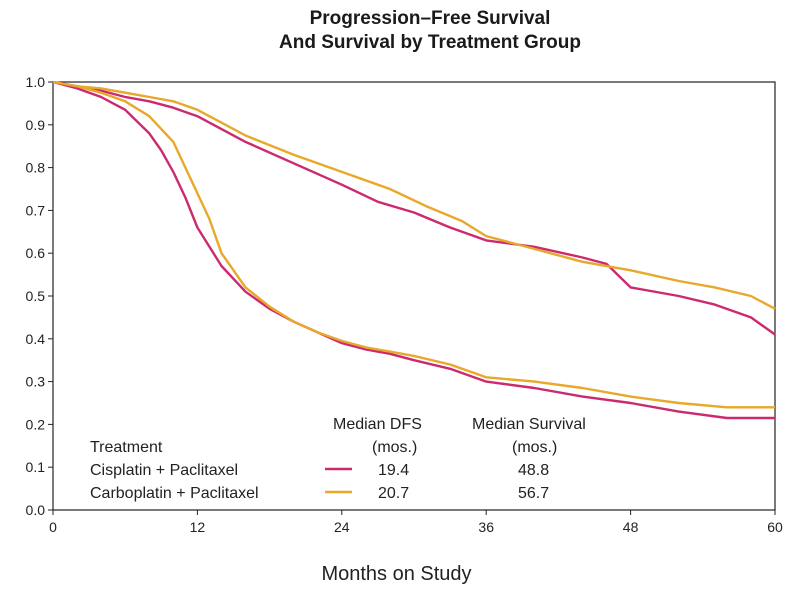  Describe the element at coordinates (342, 527) in the screenshot. I see `x-tick-label: 24` at that location.